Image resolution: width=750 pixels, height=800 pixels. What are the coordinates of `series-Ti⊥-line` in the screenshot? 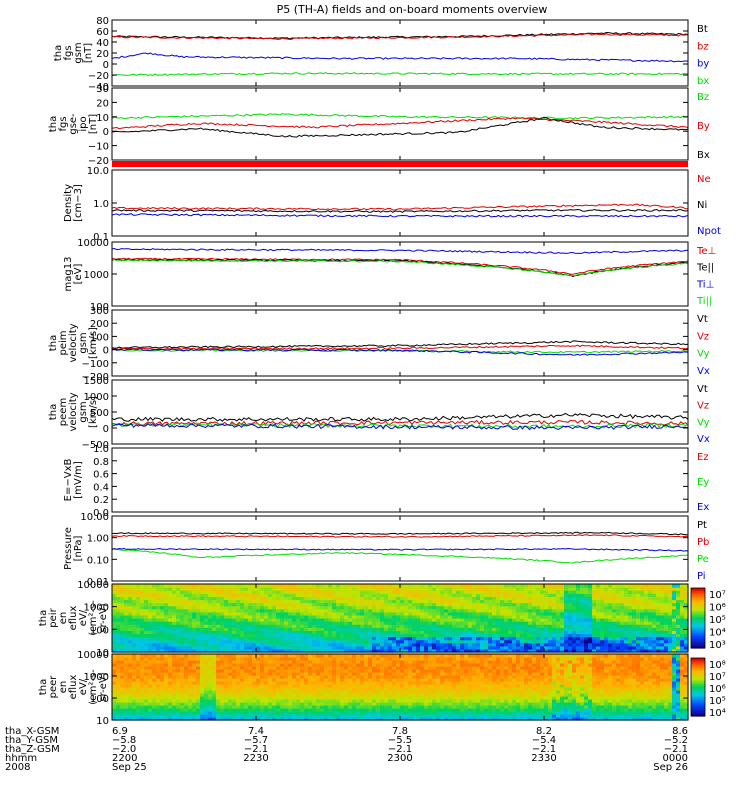 It's located at (400, 250).